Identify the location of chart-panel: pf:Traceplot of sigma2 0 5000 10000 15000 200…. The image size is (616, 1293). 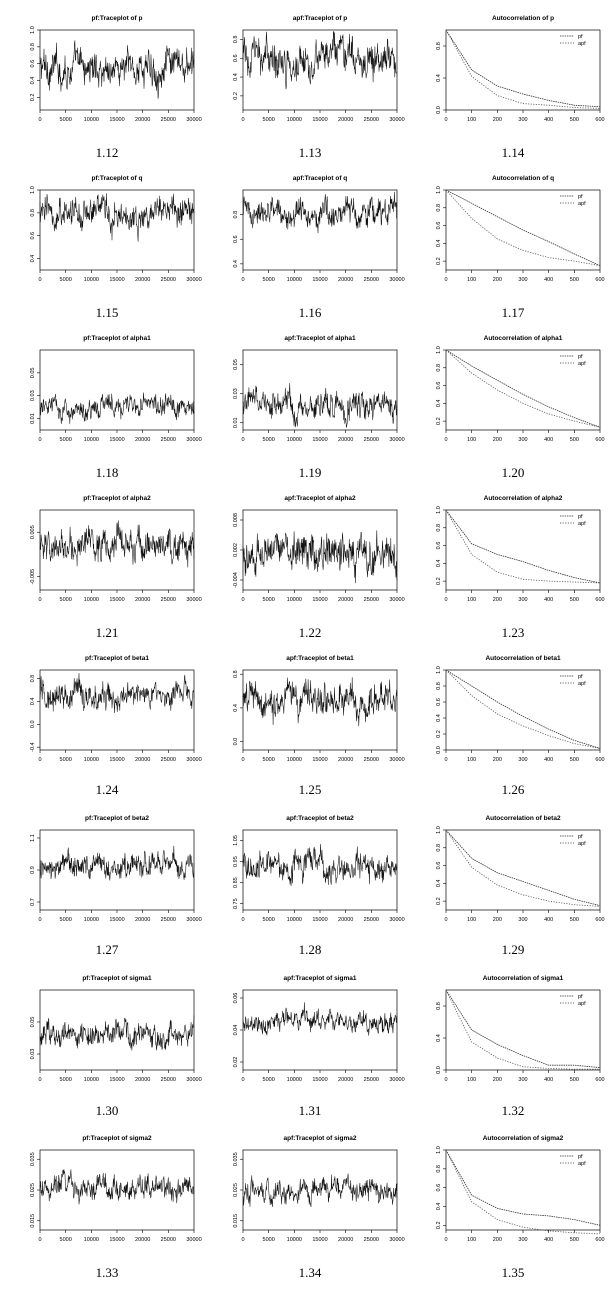
(107, 1195).